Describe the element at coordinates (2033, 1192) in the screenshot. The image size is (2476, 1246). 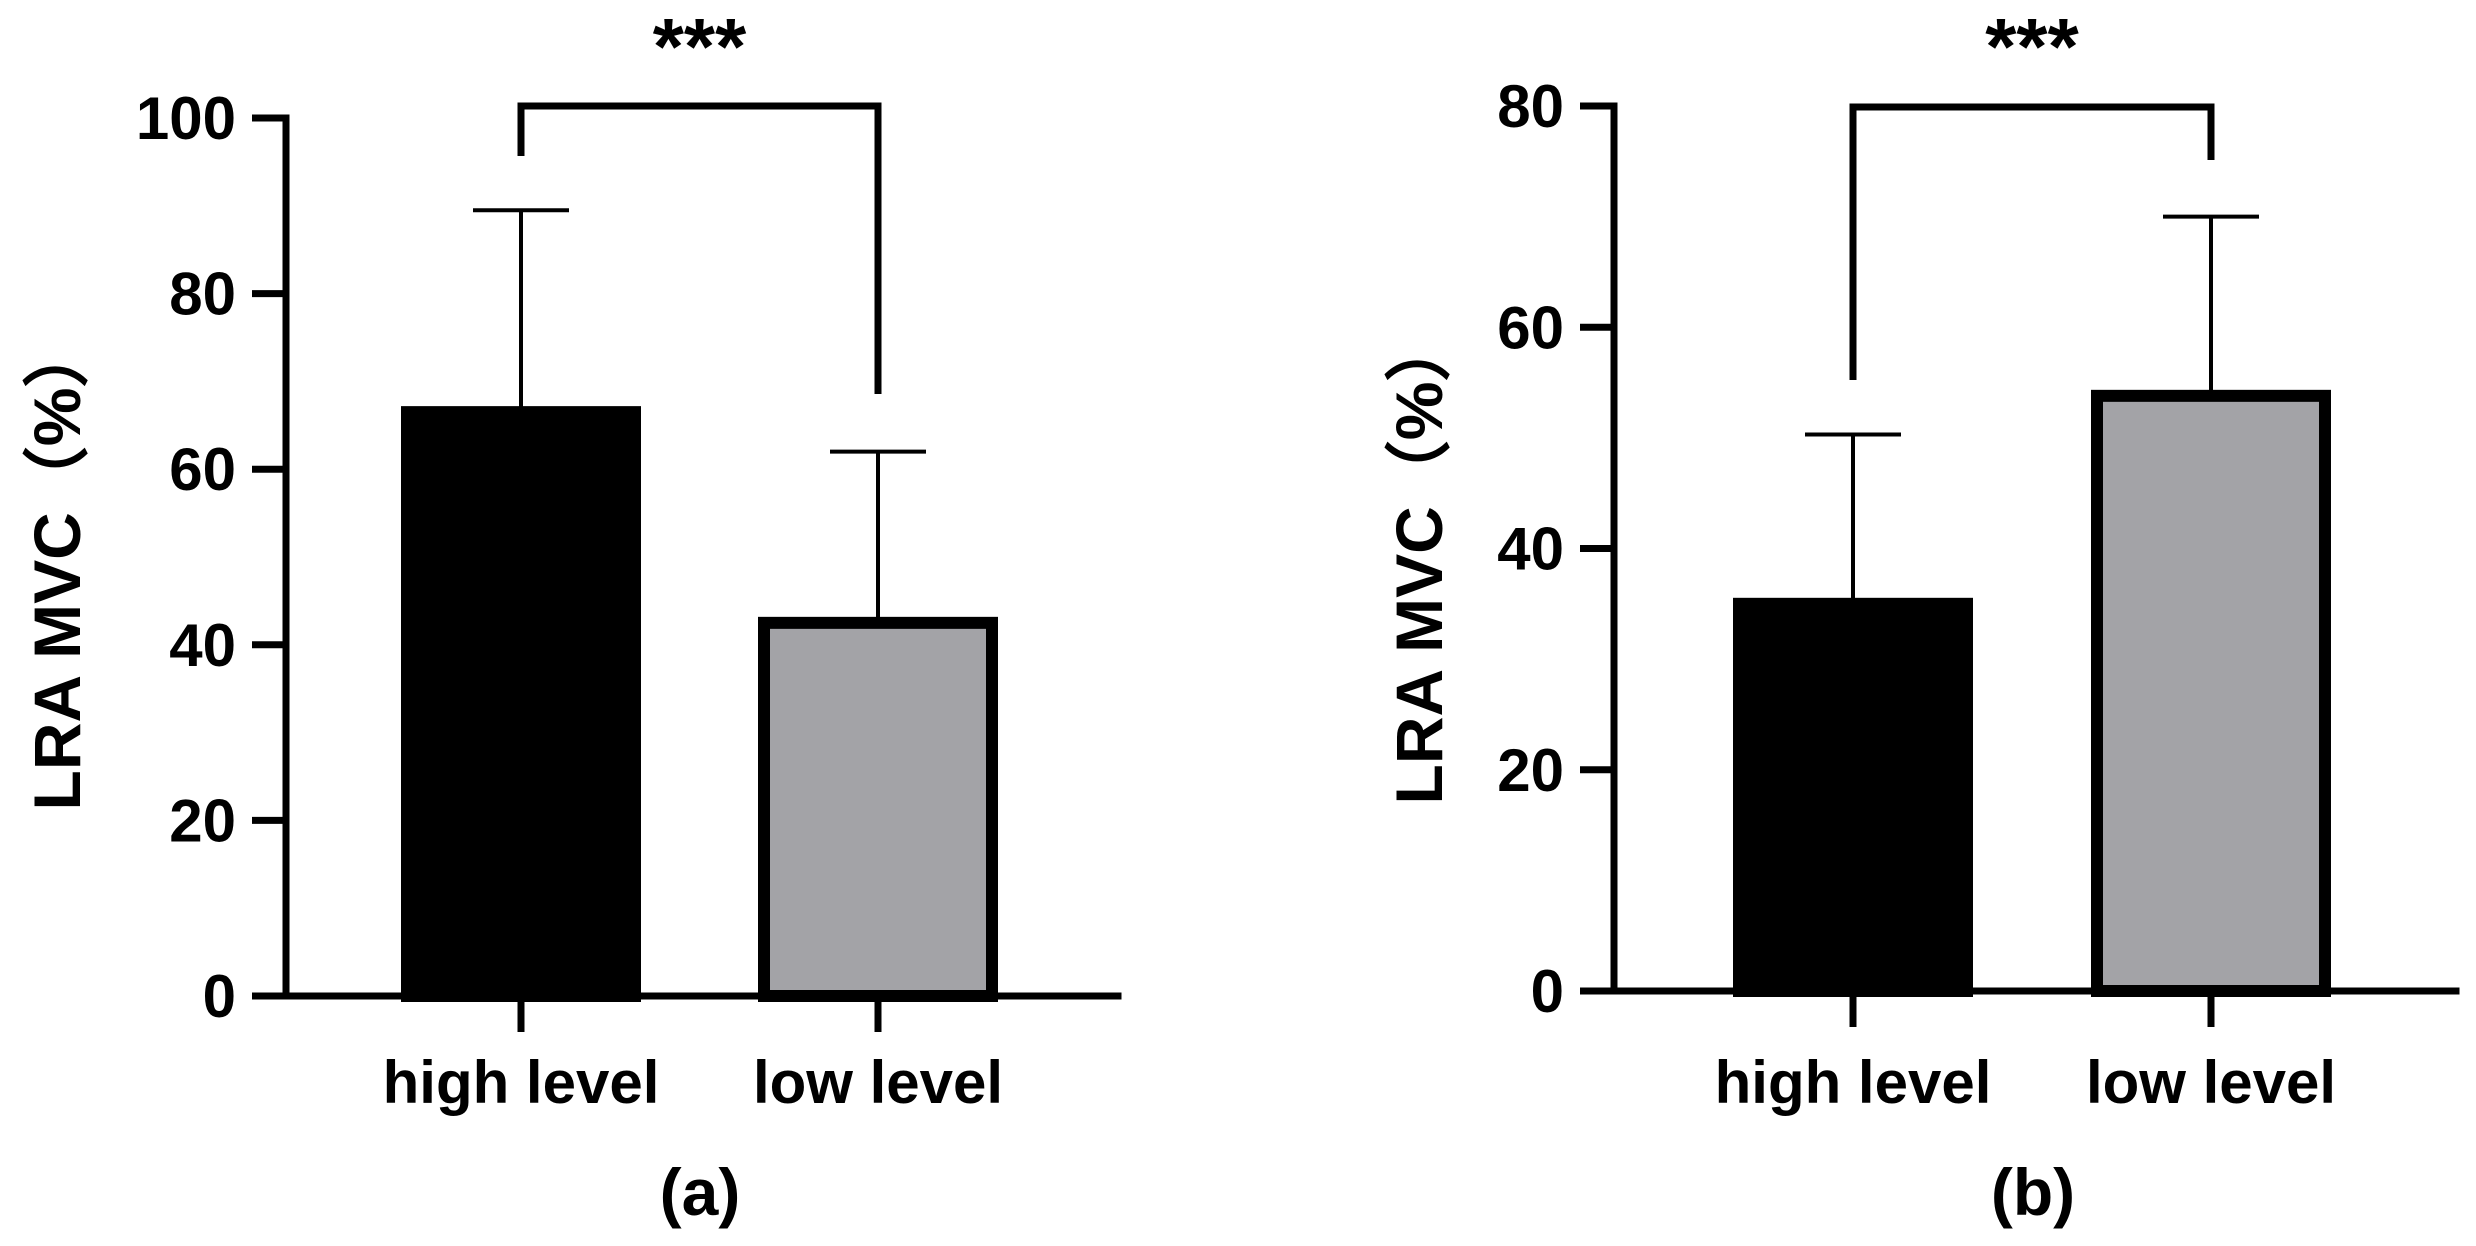
I see `panel-label: (b)` at that location.